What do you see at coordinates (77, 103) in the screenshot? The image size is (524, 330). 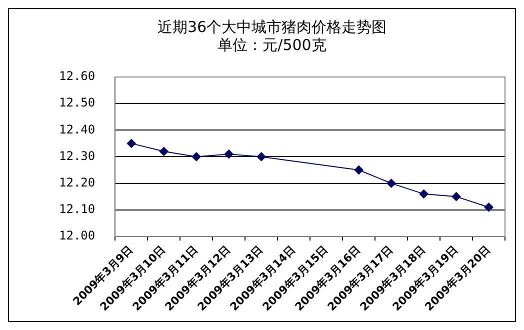 I see `y-tick-label: 12.50` at bounding box center [77, 103].